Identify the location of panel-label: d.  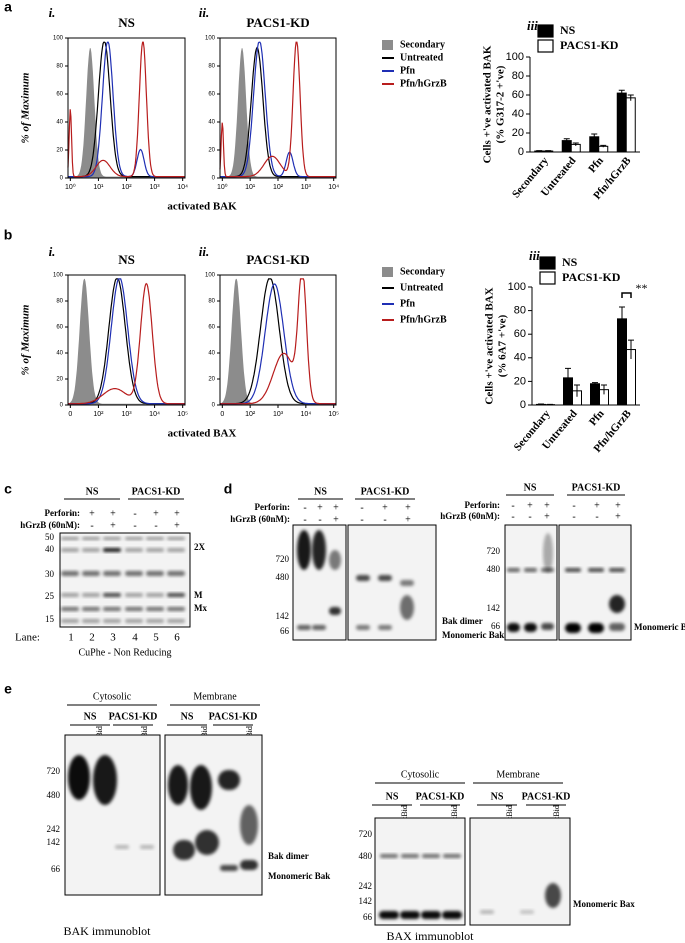
(228, 489).